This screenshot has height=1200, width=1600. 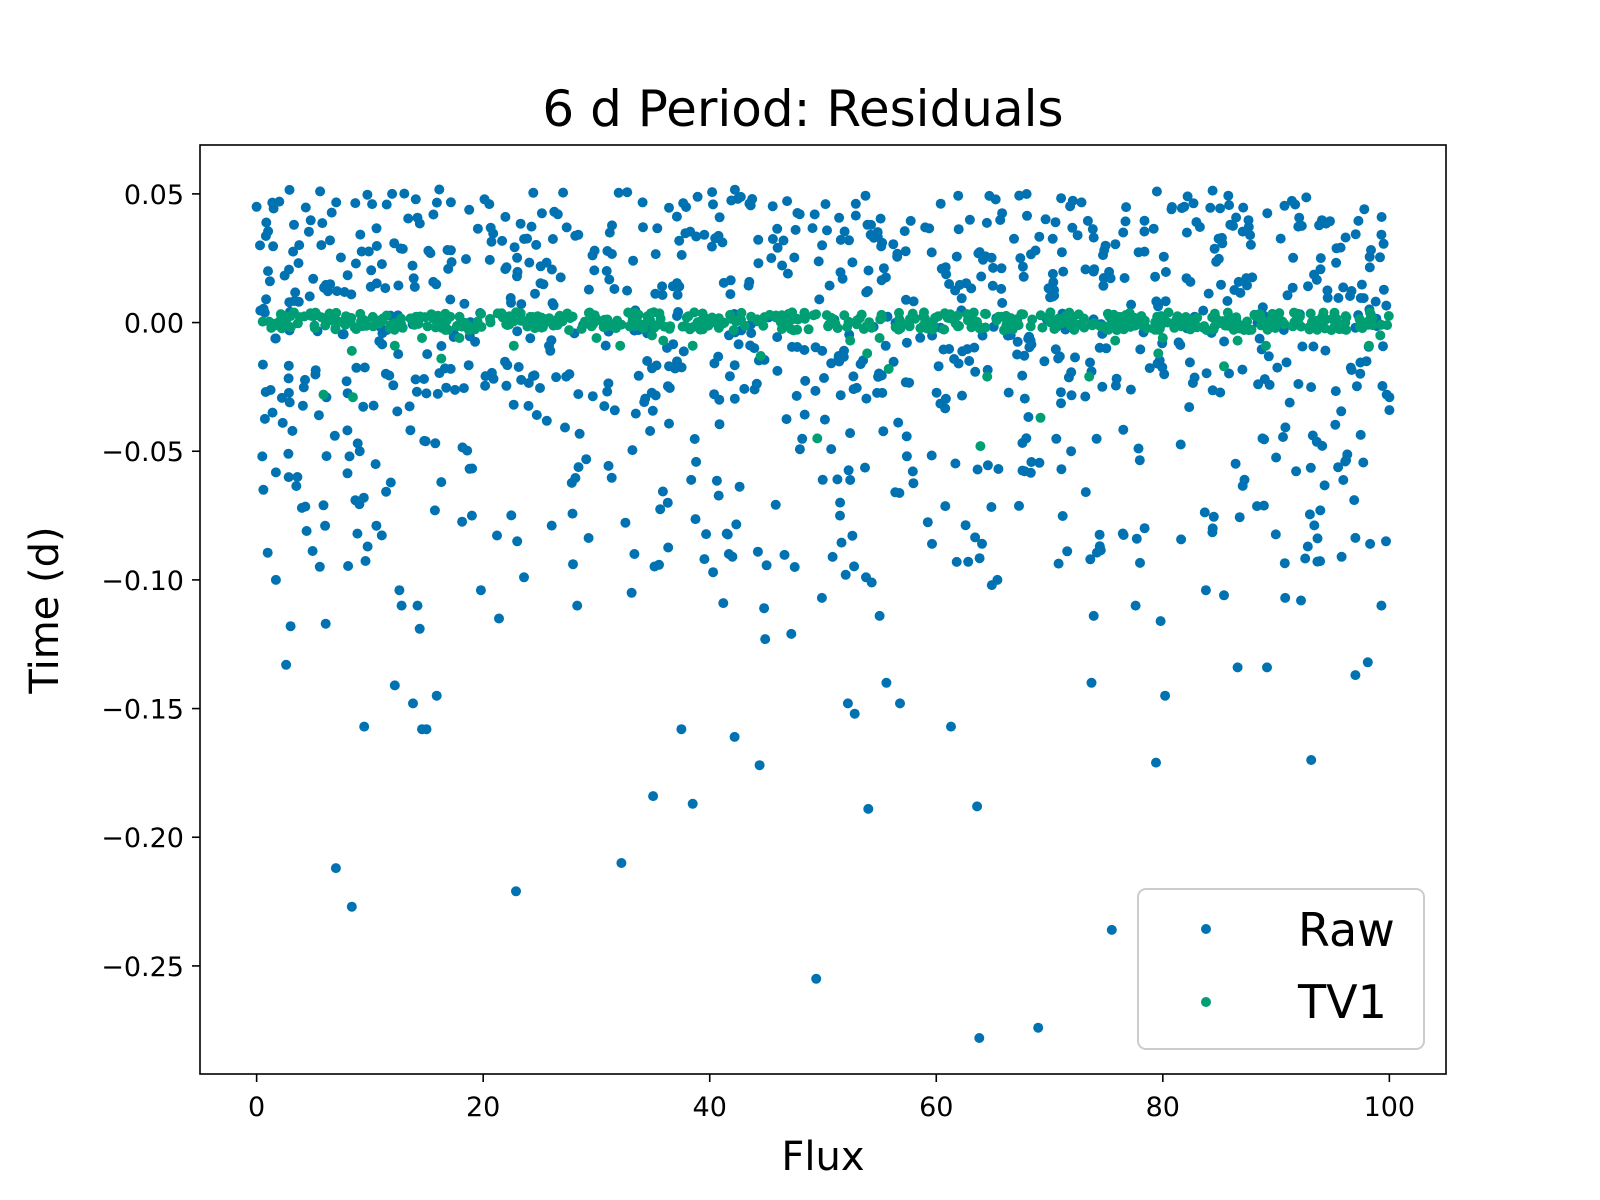 I want to click on legend-marker-tv1, so click(x=1206, y=1002).